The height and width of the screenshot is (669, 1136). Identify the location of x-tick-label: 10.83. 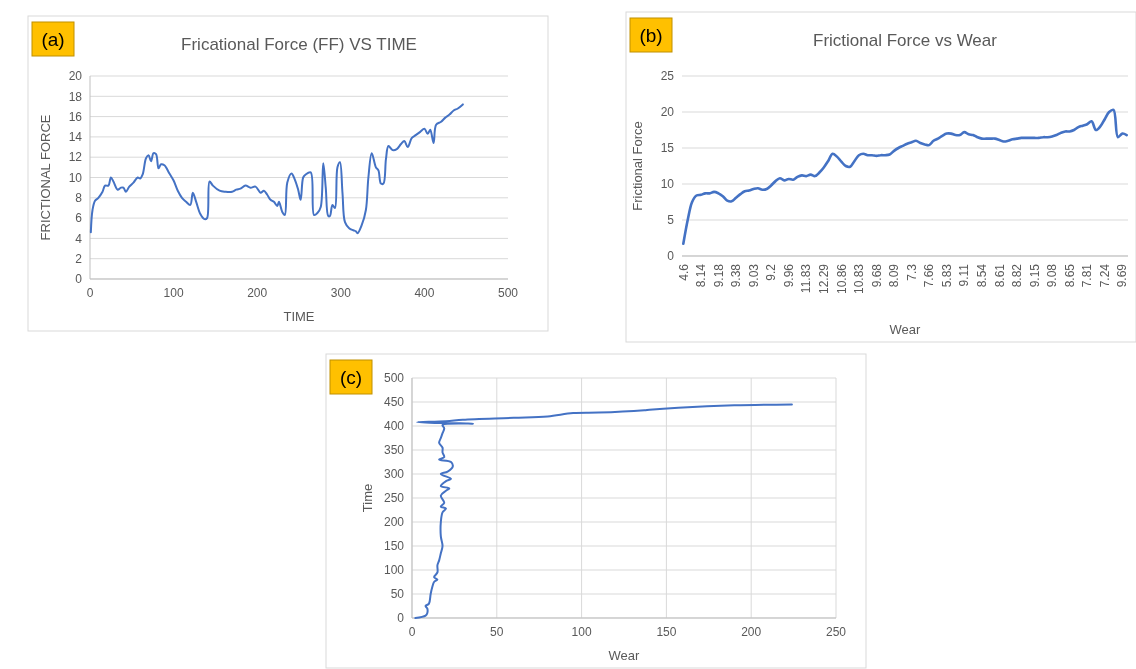
(859, 279).